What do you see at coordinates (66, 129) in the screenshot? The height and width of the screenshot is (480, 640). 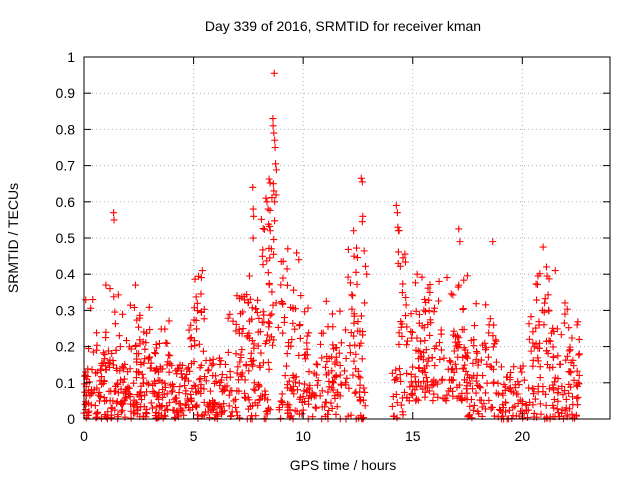 I see `y-tick-label: 0.8` at bounding box center [66, 129].